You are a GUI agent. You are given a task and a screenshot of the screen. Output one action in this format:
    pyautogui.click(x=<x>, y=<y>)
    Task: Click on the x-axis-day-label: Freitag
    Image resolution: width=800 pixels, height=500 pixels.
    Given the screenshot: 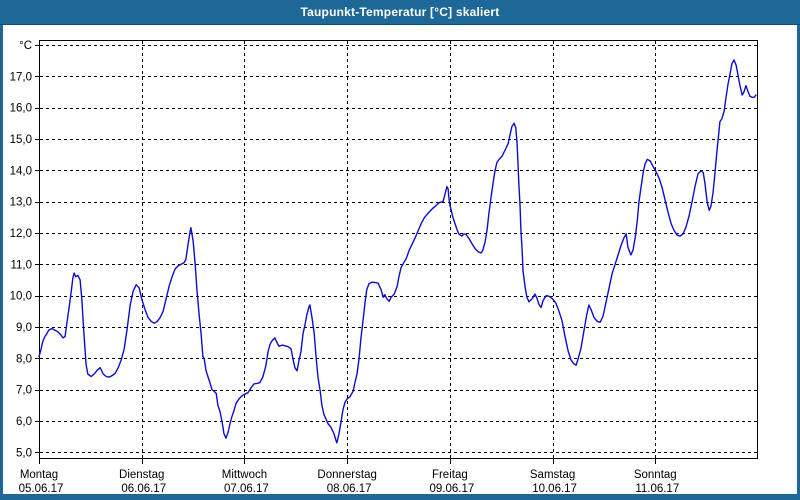 What is the action you would take?
    pyautogui.click(x=450, y=475)
    